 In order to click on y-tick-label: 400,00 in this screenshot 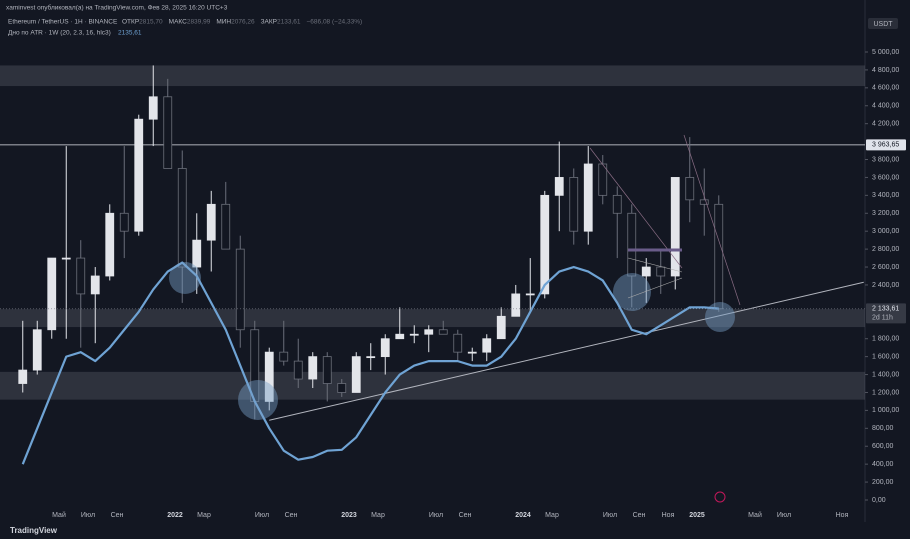, I will do `click(883, 464)`.